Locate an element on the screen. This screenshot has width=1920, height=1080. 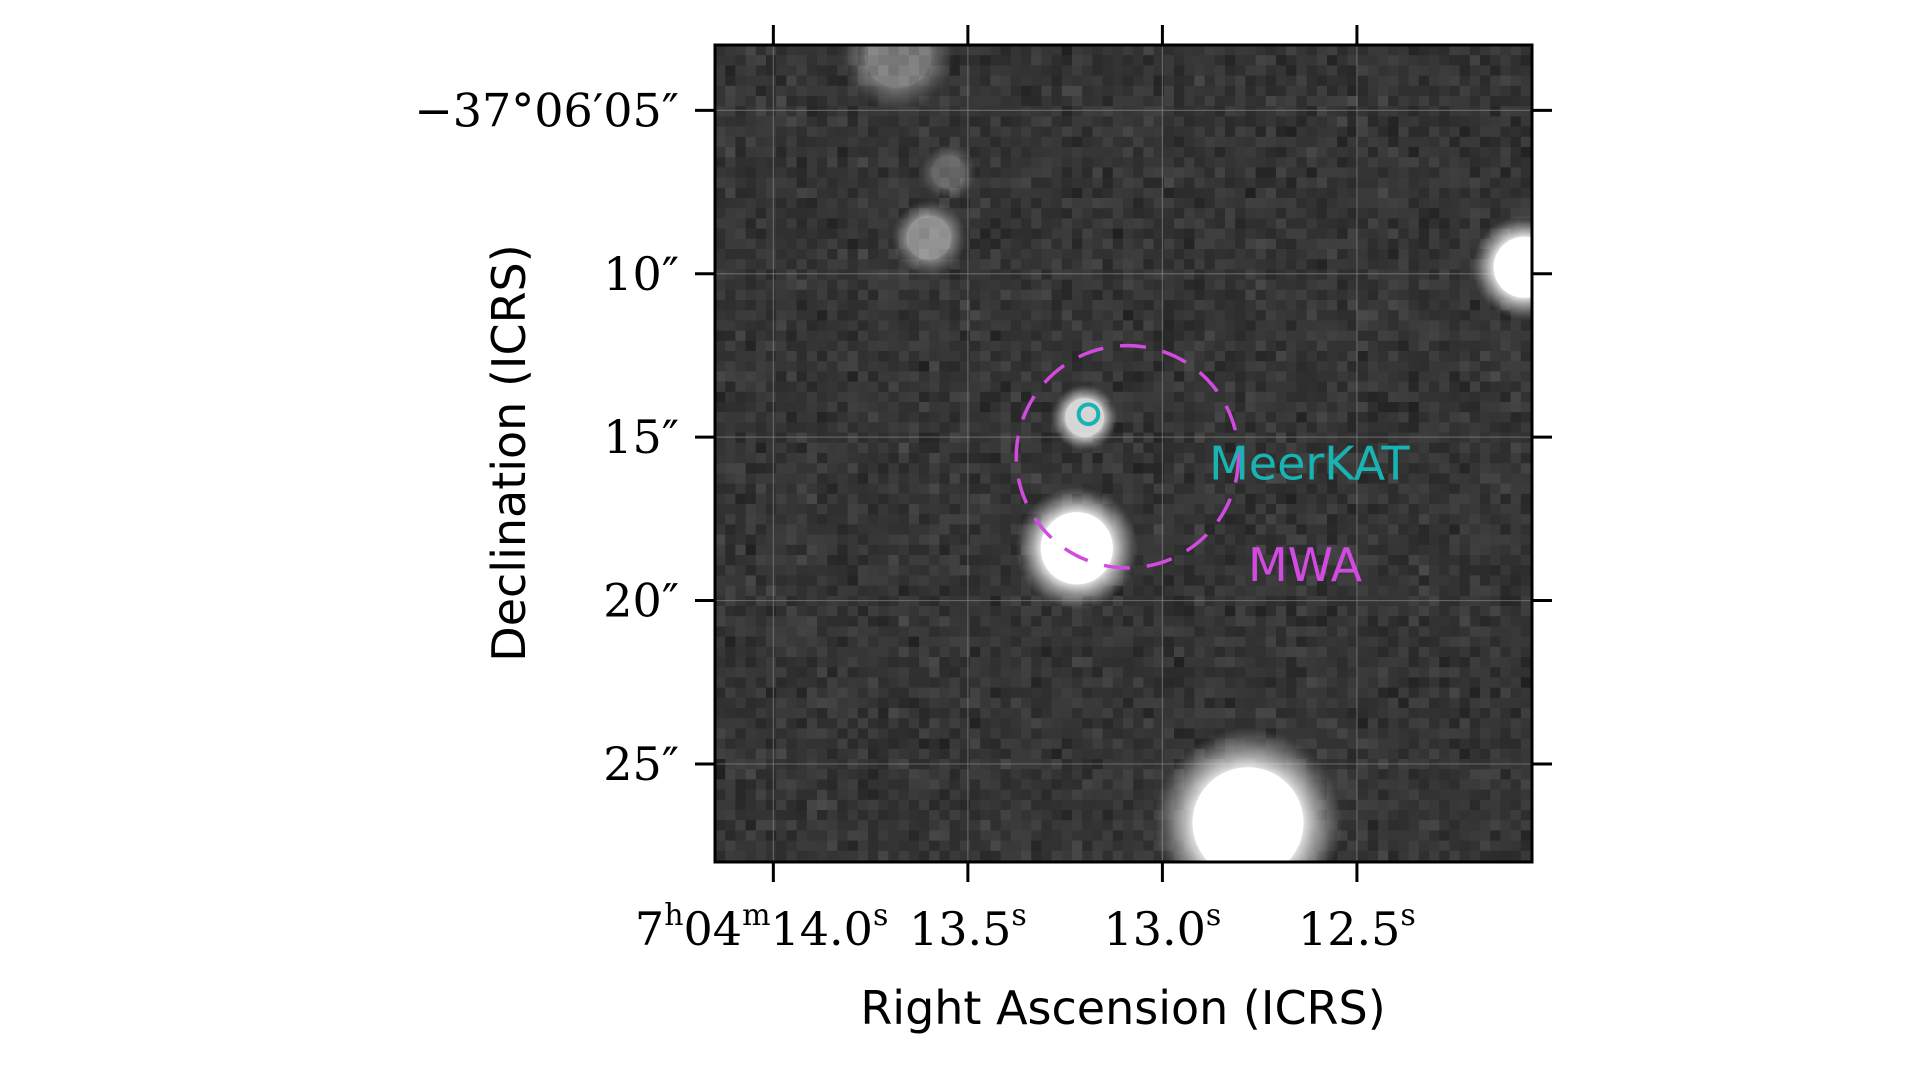
mwa-label: MWA is located at coordinates (1305, 565).